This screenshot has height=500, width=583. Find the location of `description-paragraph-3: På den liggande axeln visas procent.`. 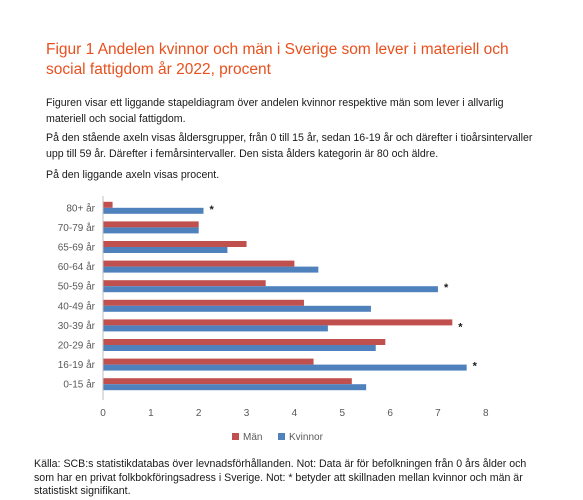

description-paragraph-3: På den liggande axeln visas procent. is located at coordinates (133, 175).